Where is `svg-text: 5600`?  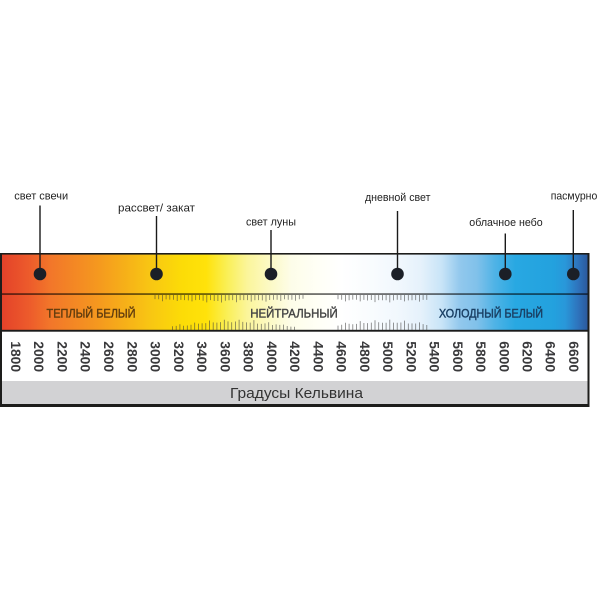
svg-text: 5600 is located at coordinates (457, 356).